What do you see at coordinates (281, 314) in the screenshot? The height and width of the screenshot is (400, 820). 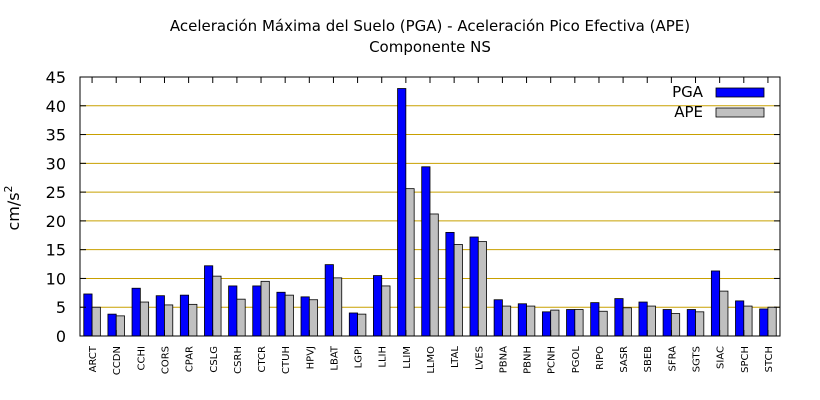 I see `bar-pga-ctuh` at bounding box center [281, 314].